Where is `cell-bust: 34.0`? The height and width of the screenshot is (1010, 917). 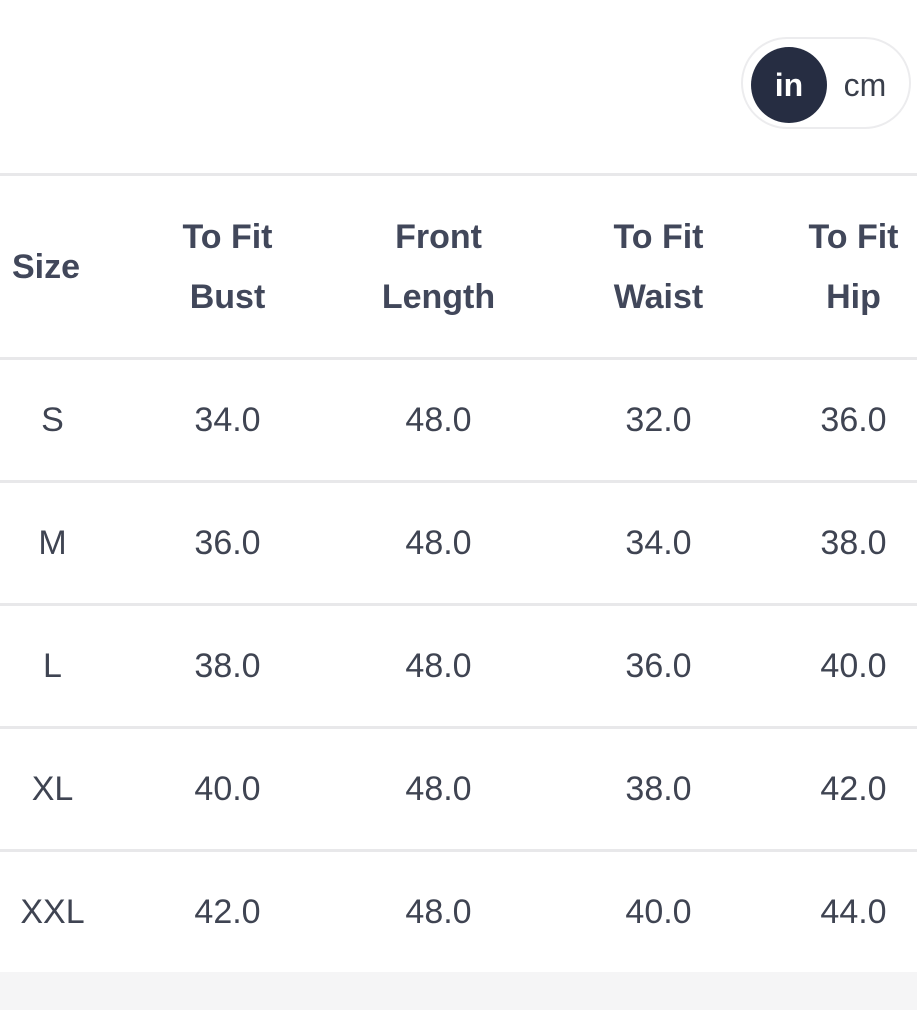 cell-bust: 34.0 is located at coordinates (227, 419).